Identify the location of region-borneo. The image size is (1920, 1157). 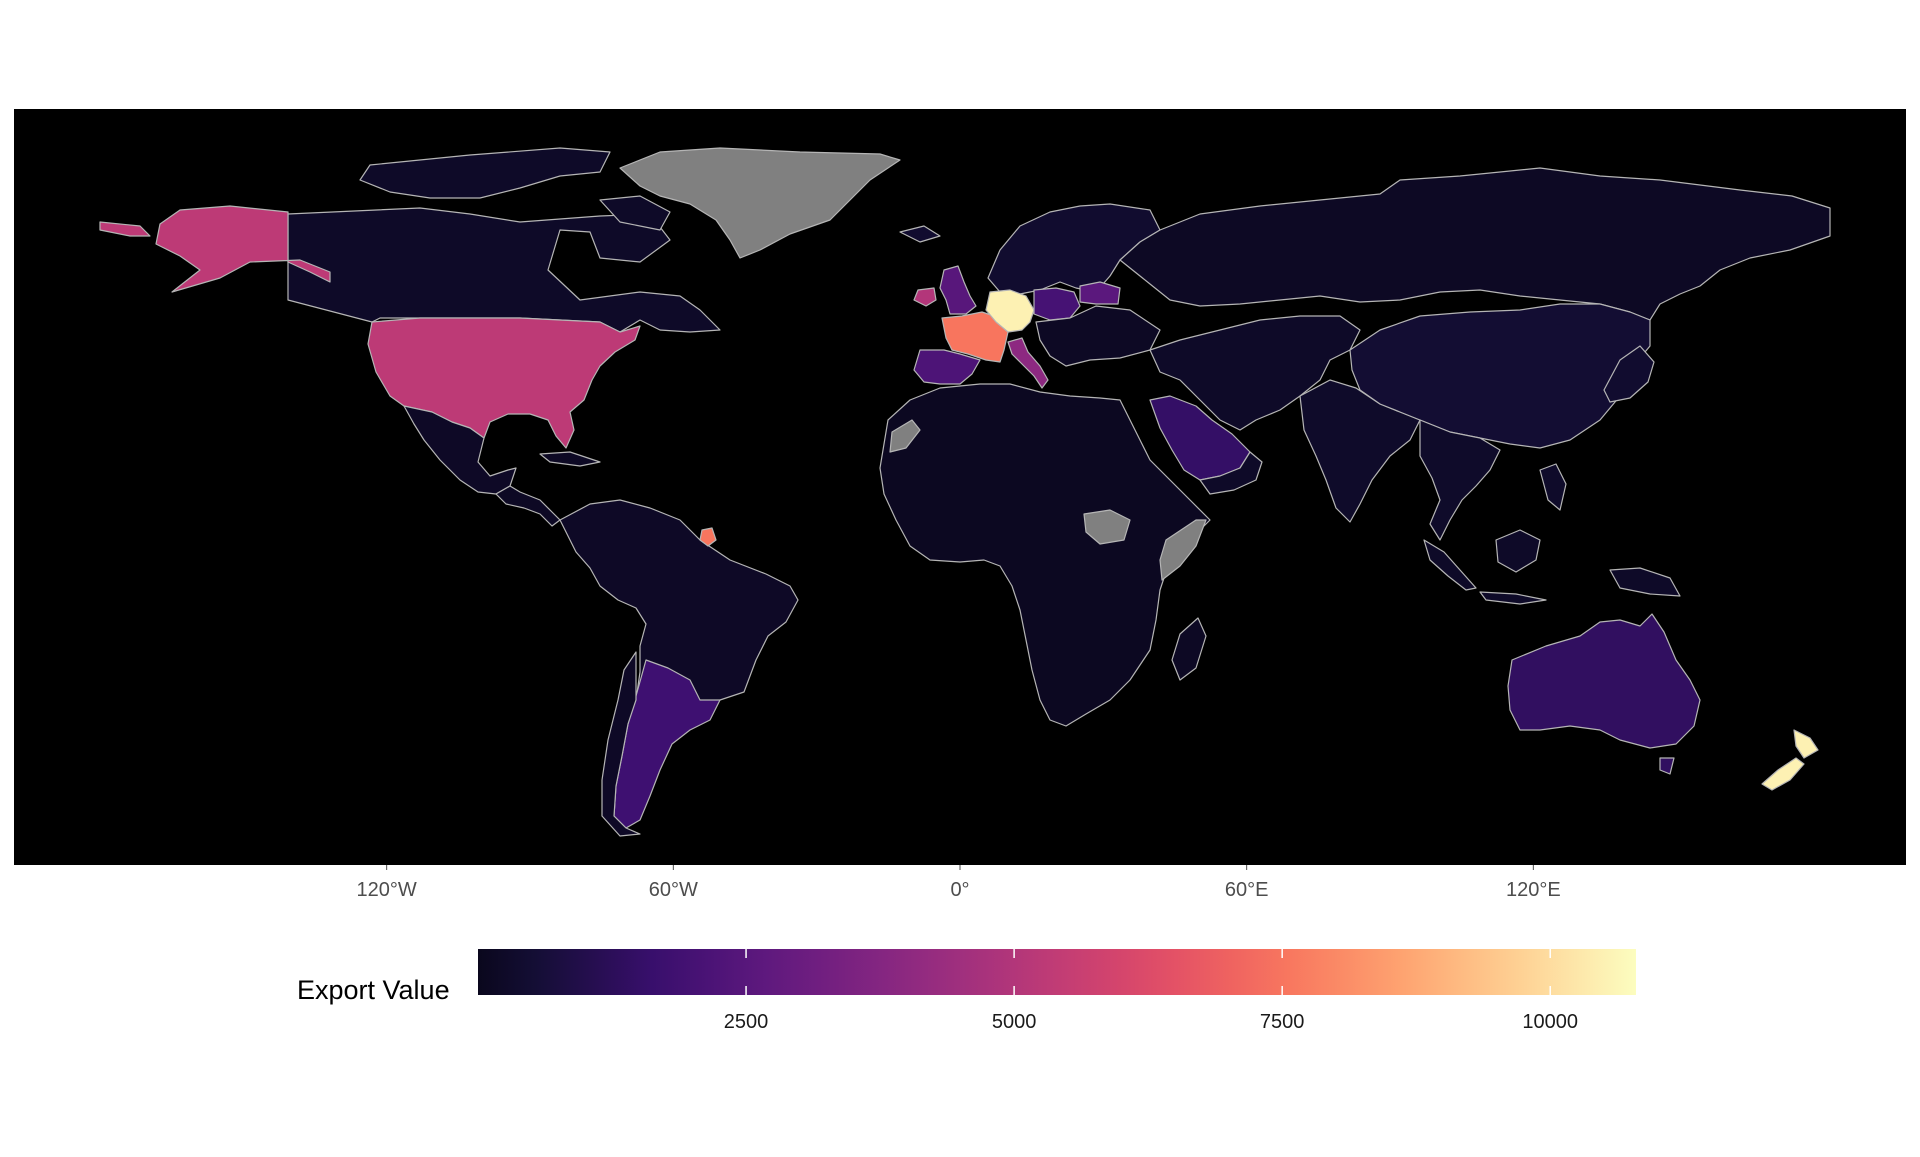
(1518, 551).